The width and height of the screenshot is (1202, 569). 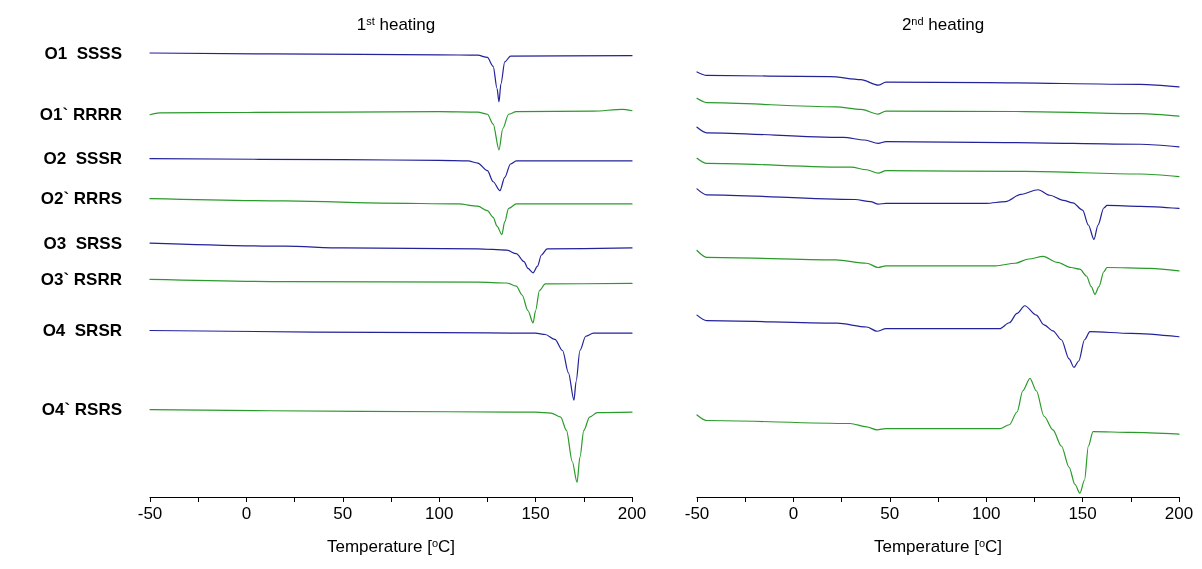 What do you see at coordinates (81, 410) in the screenshot?
I see `series-label: O4` RSRS` at bounding box center [81, 410].